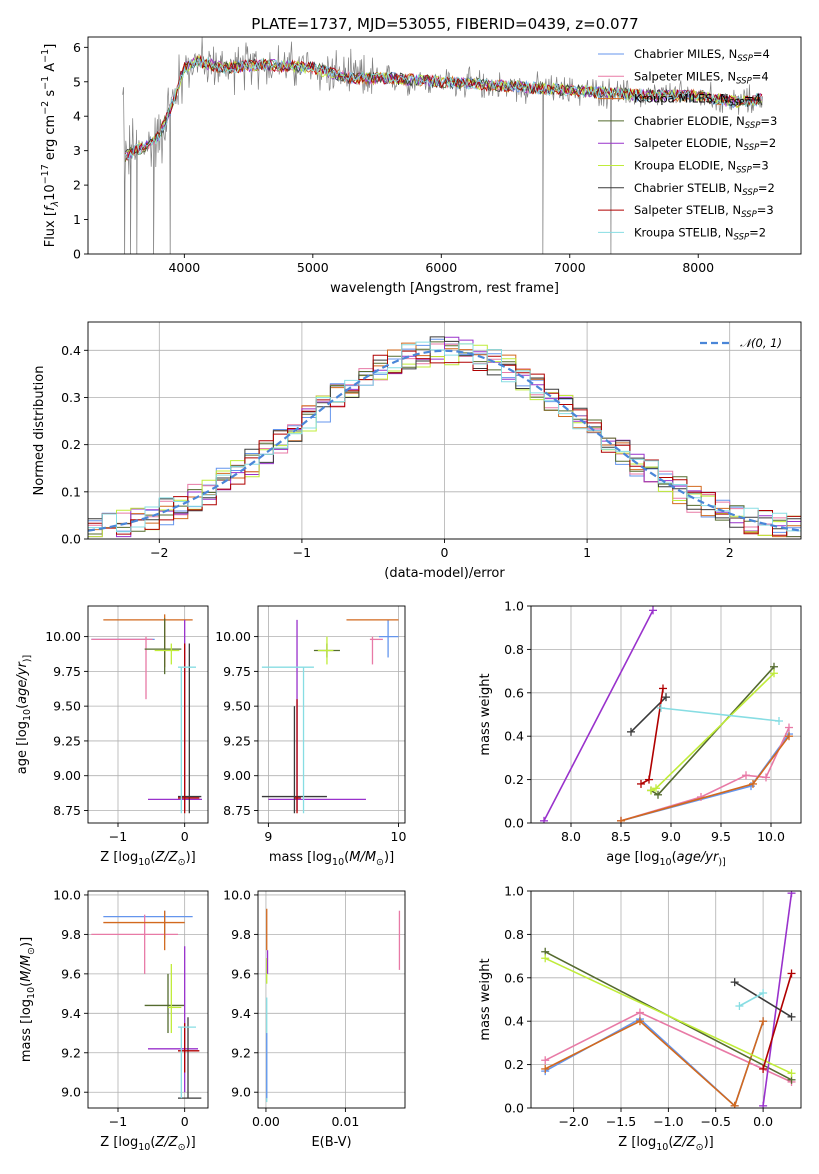  What do you see at coordinates (26, 968) in the screenshot?
I see `label-part: M/M` at bounding box center [26, 968].